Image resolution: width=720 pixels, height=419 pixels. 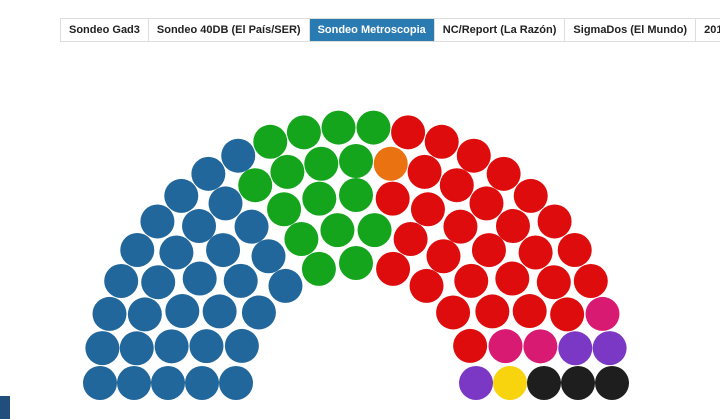 I want to click on tab: Sondeo Metroscopia, so click(x=372, y=30).